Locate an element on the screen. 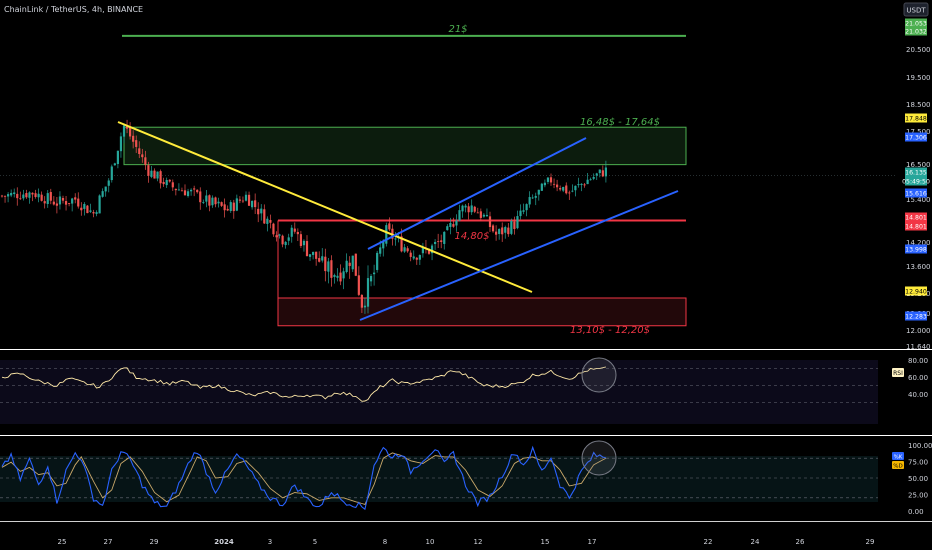 Image resolution: width=932 pixels, height=550 pixels. rsi-legend-tag is located at coordinates (898, 372).